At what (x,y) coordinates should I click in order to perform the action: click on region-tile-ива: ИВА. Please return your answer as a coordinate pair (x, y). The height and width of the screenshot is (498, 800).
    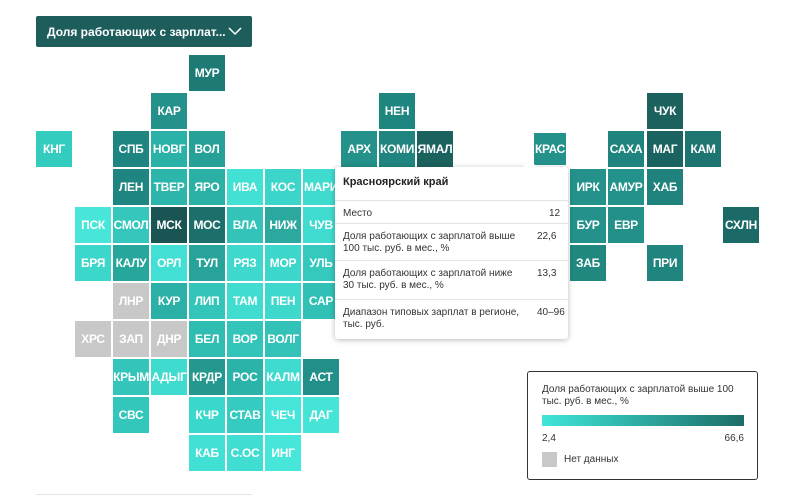
    Looking at the image, I should click on (245, 187).